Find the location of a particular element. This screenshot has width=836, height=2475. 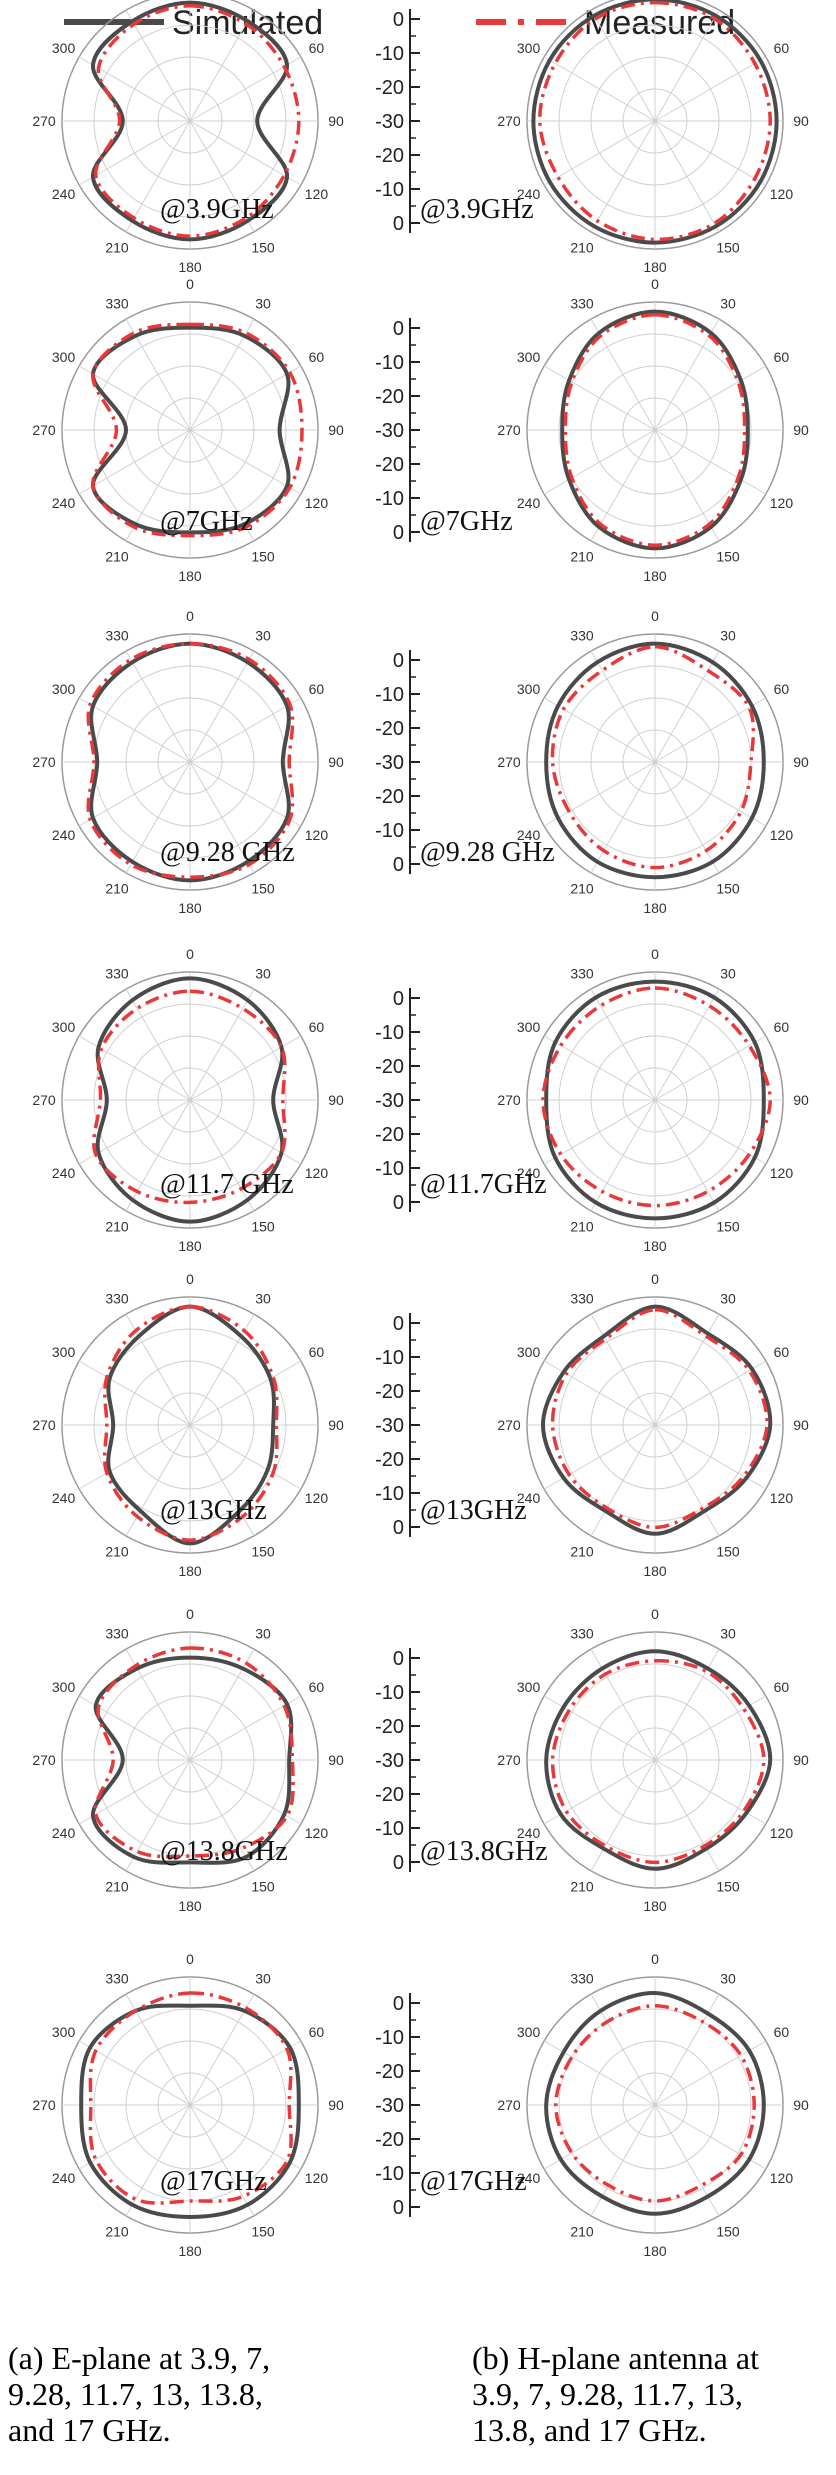

angle-tick-label: 210 is located at coordinates (582, 1551).